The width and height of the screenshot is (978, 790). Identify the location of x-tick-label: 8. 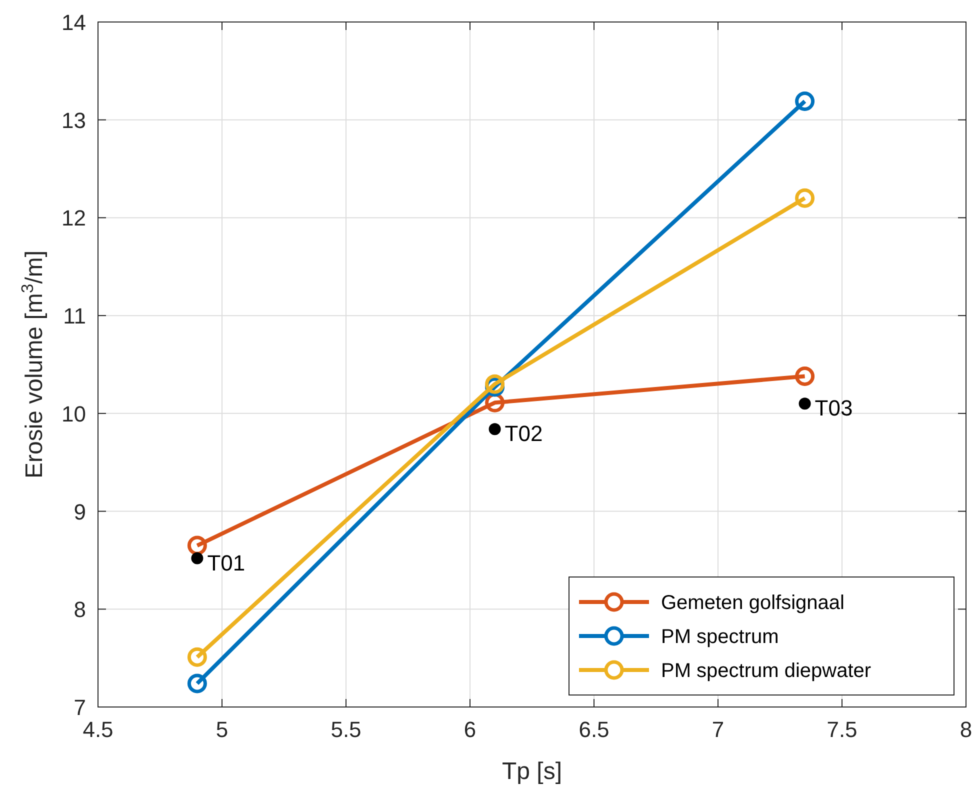
(966, 729).